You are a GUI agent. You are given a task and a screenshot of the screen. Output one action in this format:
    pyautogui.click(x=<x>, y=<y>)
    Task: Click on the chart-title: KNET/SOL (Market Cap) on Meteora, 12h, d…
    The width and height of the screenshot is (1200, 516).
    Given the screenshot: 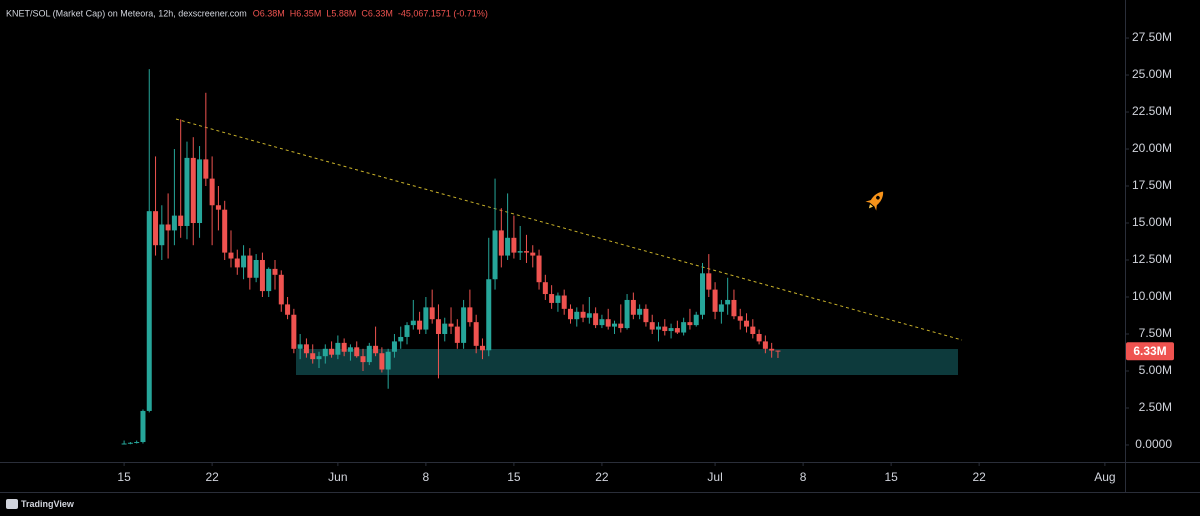 What is the action you would take?
    pyautogui.click(x=126, y=13)
    